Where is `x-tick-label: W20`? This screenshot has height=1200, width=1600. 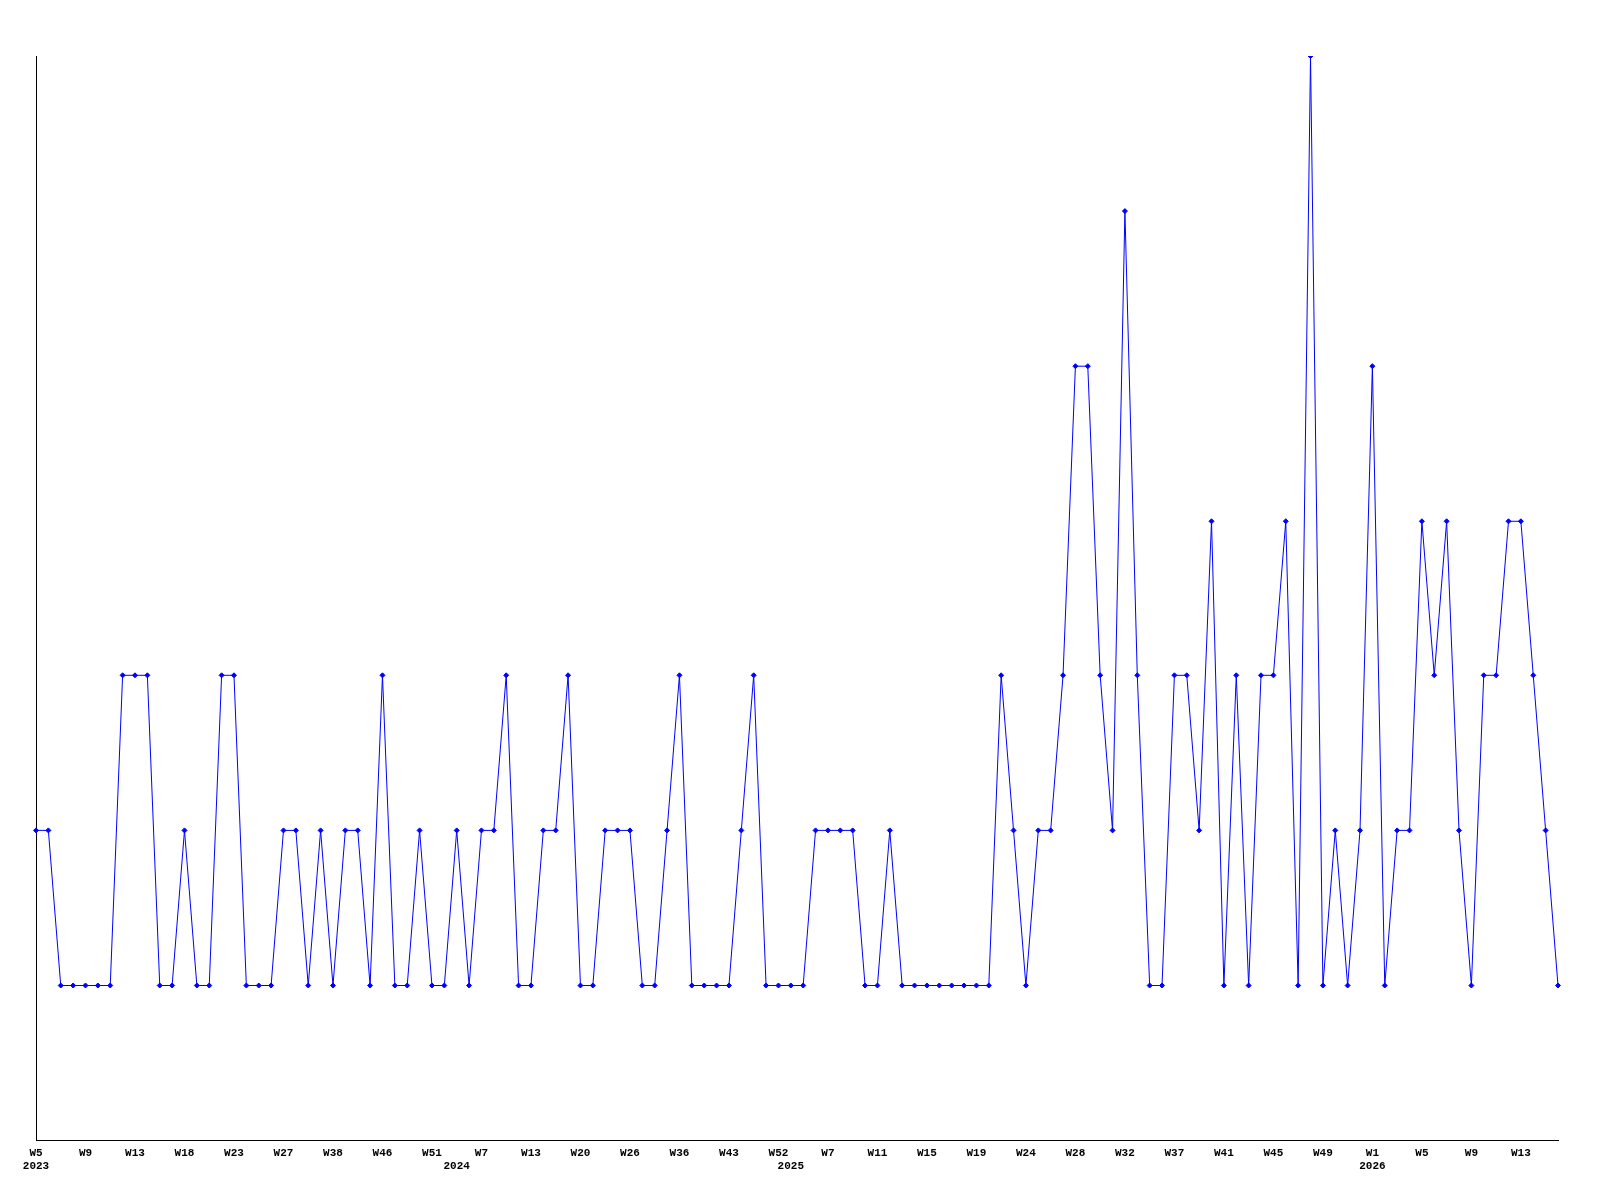
x-tick-label: W20 is located at coordinates (580, 1152).